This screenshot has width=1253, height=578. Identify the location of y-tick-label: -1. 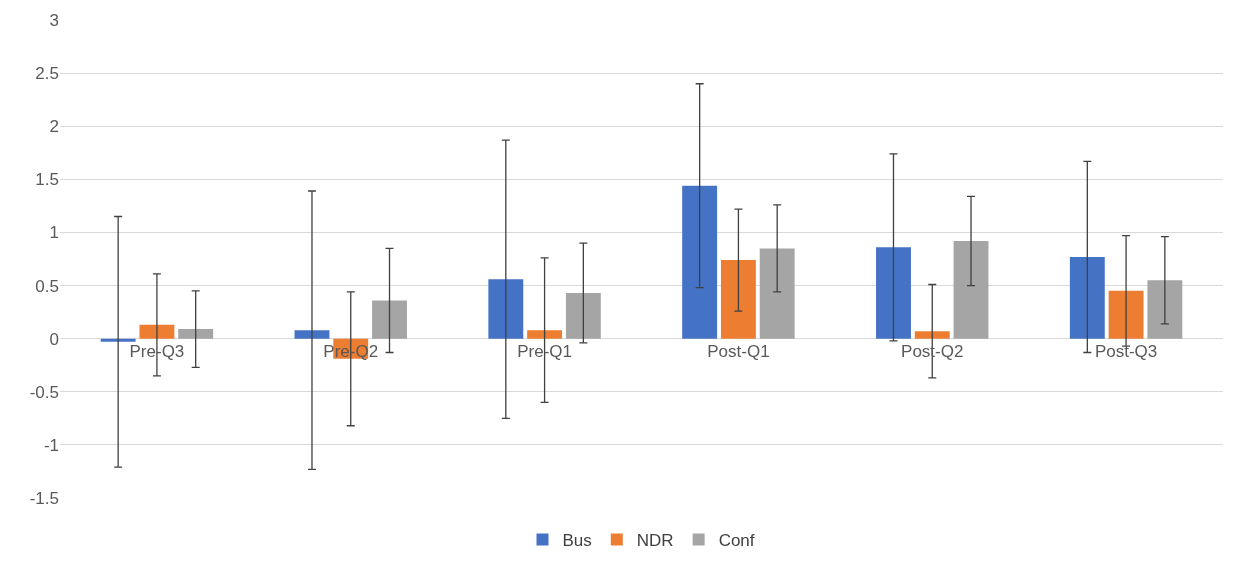
(51, 445).